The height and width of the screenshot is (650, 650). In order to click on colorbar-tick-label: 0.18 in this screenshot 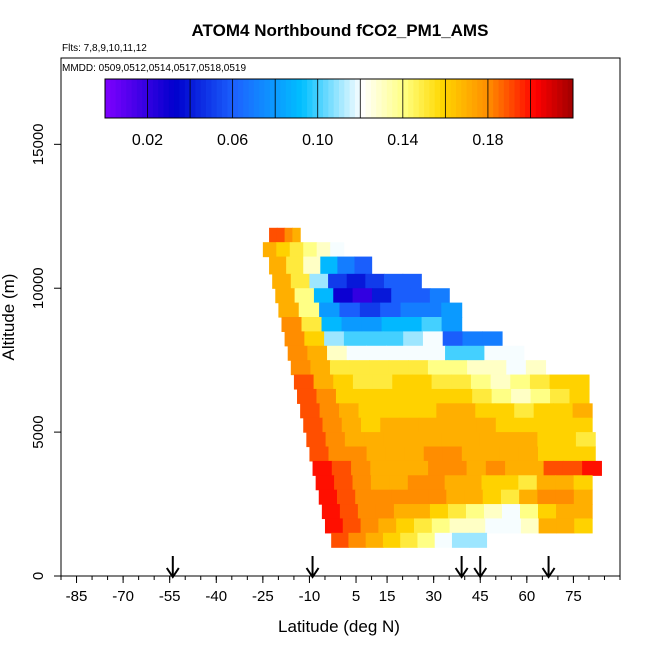, I will do `click(487, 140)`.